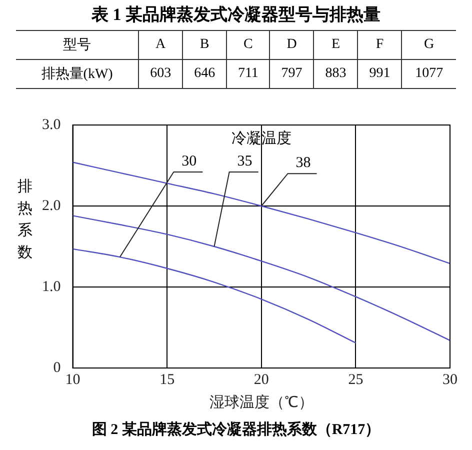  Describe the element at coordinates (236, 429) in the screenshot. I see `text: 图 2 某品牌蒸发式冷凝器排热系数（R717）` at that location.